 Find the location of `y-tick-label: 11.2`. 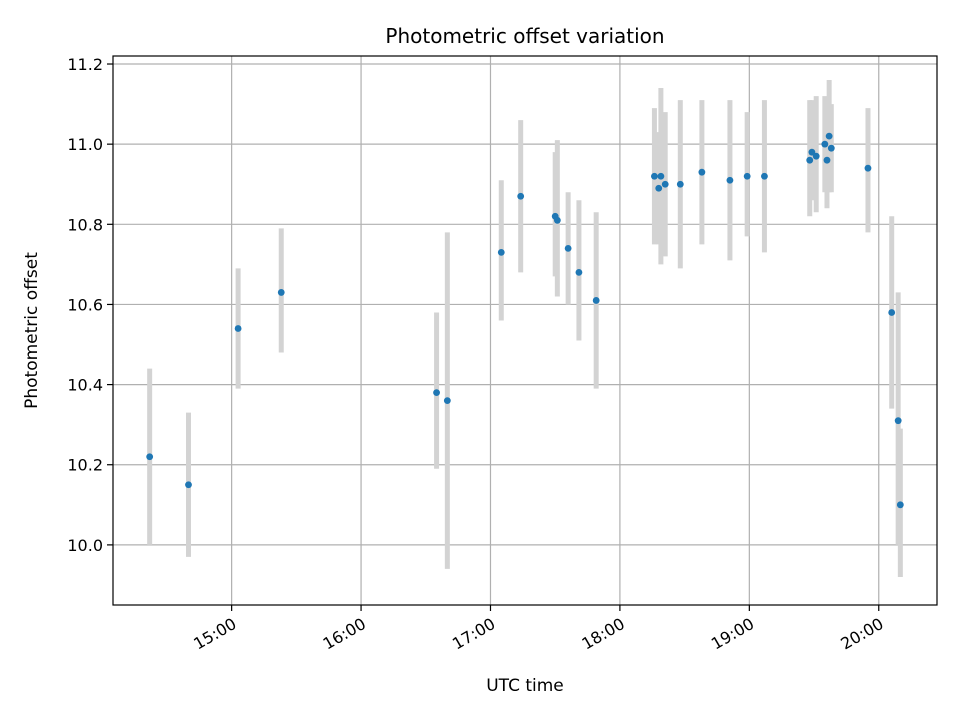

y-tick-label: 11.2 is located at coordinates (85, 64).